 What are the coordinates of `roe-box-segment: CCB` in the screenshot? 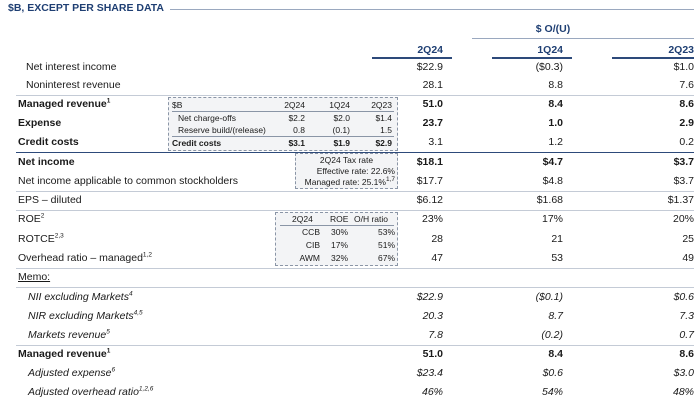 It's located at (311, 232).